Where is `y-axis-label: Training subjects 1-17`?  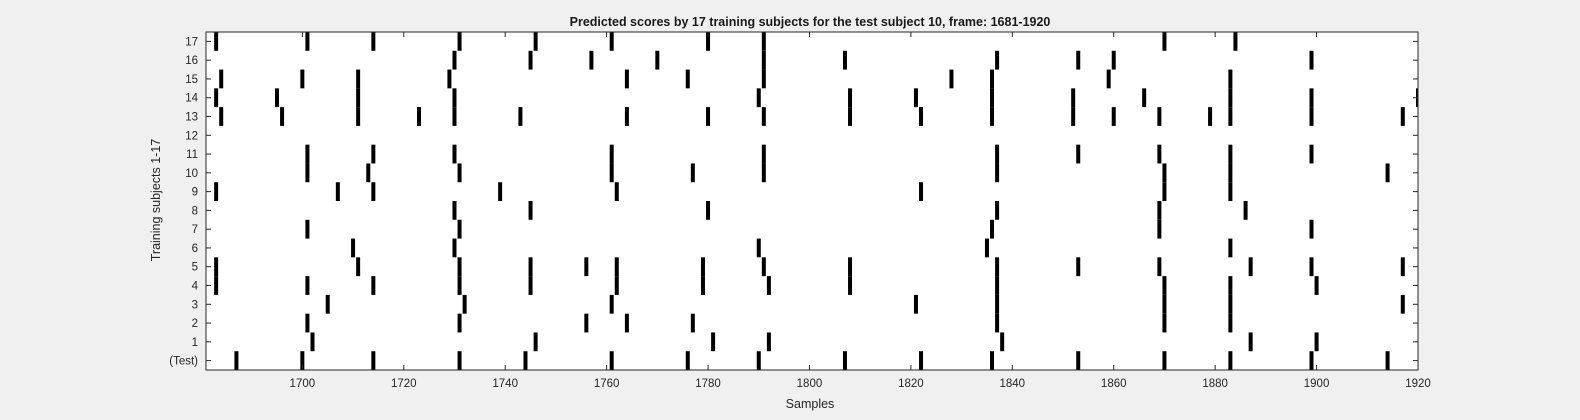 y-axis-label: Training subjects 1-17 is located at coordinates (156, 200).